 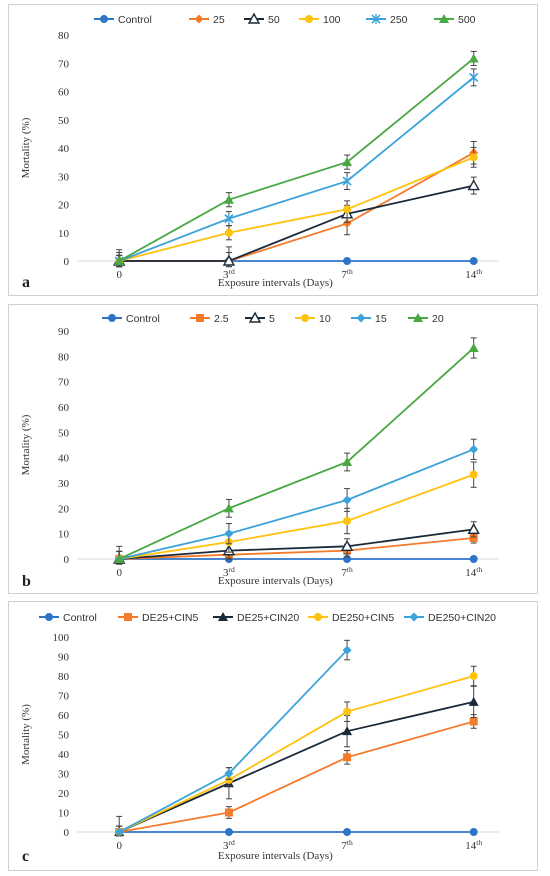 I want to click on series-de25-cin20, so click(x=296, y=761).